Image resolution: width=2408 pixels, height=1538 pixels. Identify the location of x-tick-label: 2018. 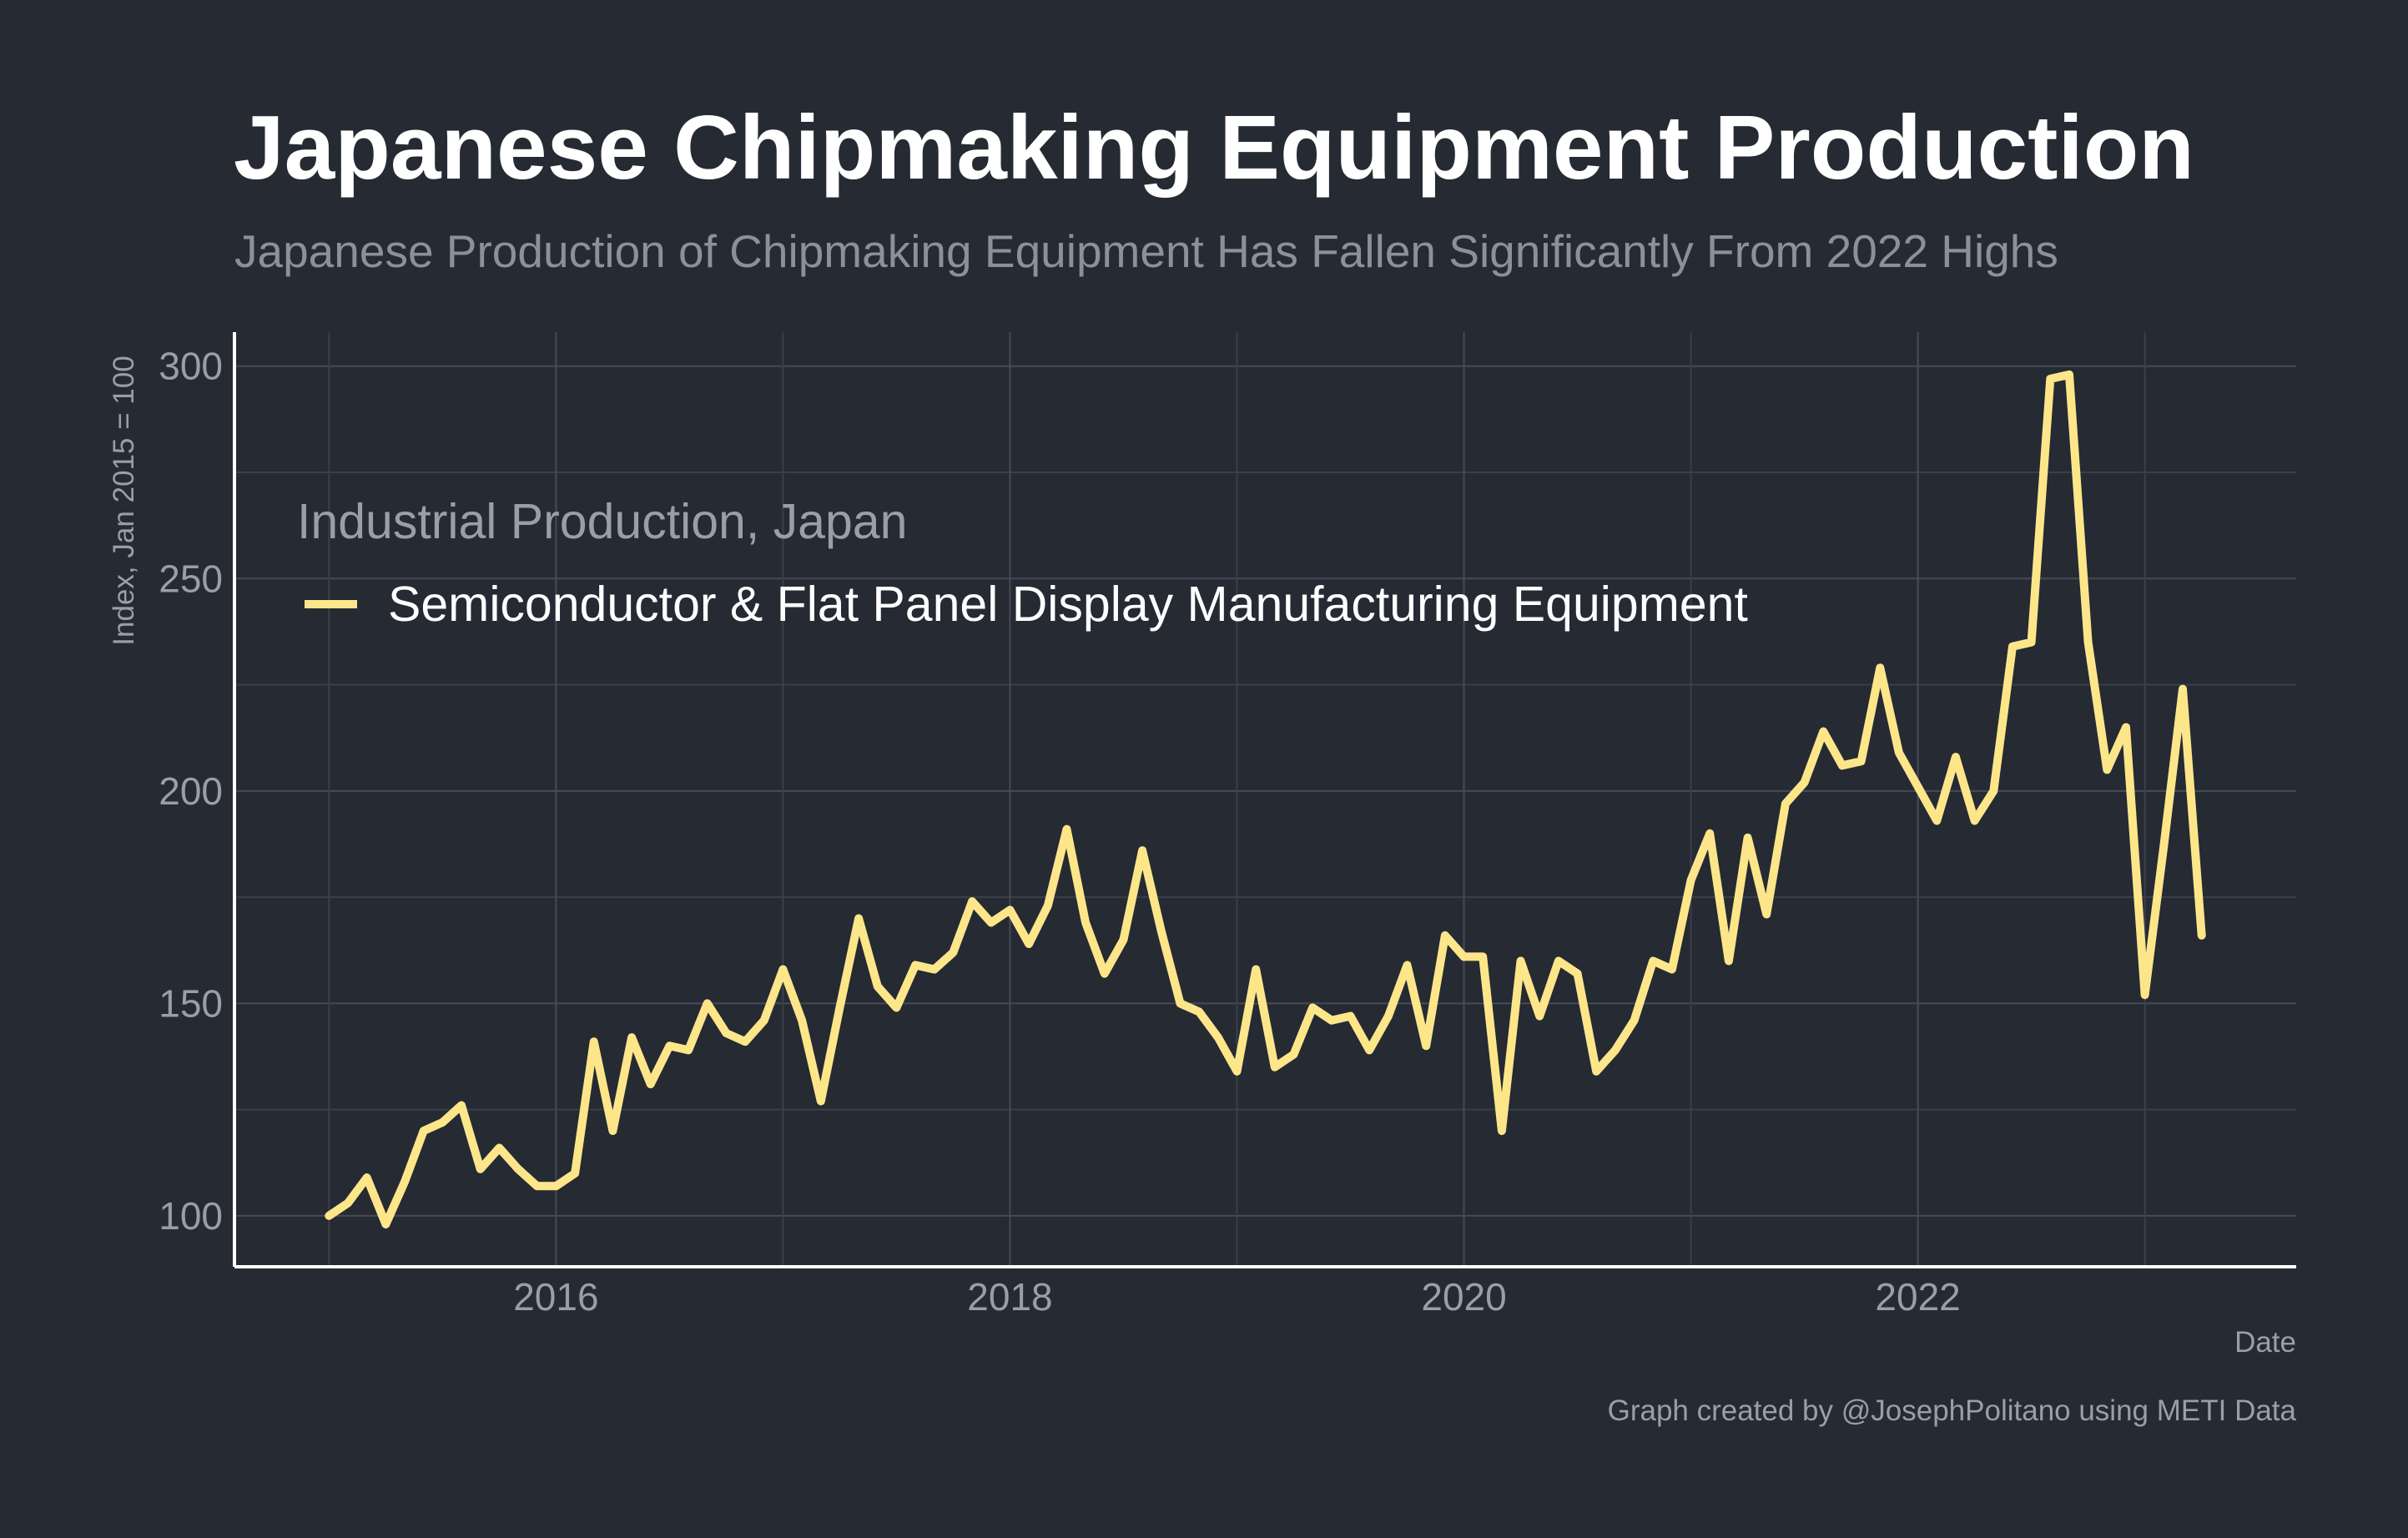
(1009, 1297).